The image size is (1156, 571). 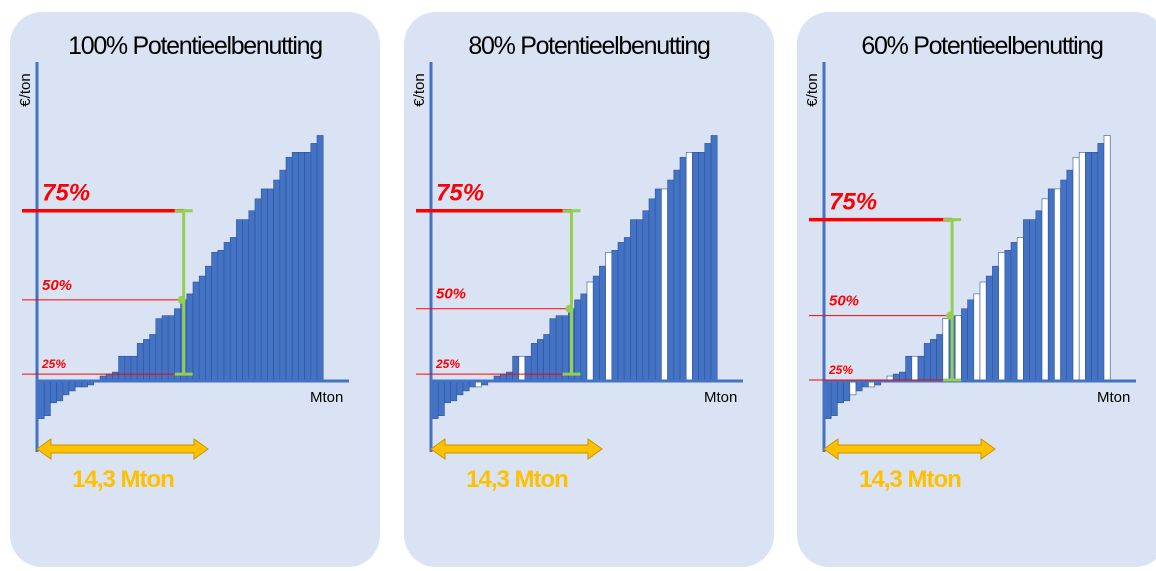 What do you see at coordinates (326, 397) in the screenshot?
I see `x-axis-label: Mton` at bounding box center [326, 397].